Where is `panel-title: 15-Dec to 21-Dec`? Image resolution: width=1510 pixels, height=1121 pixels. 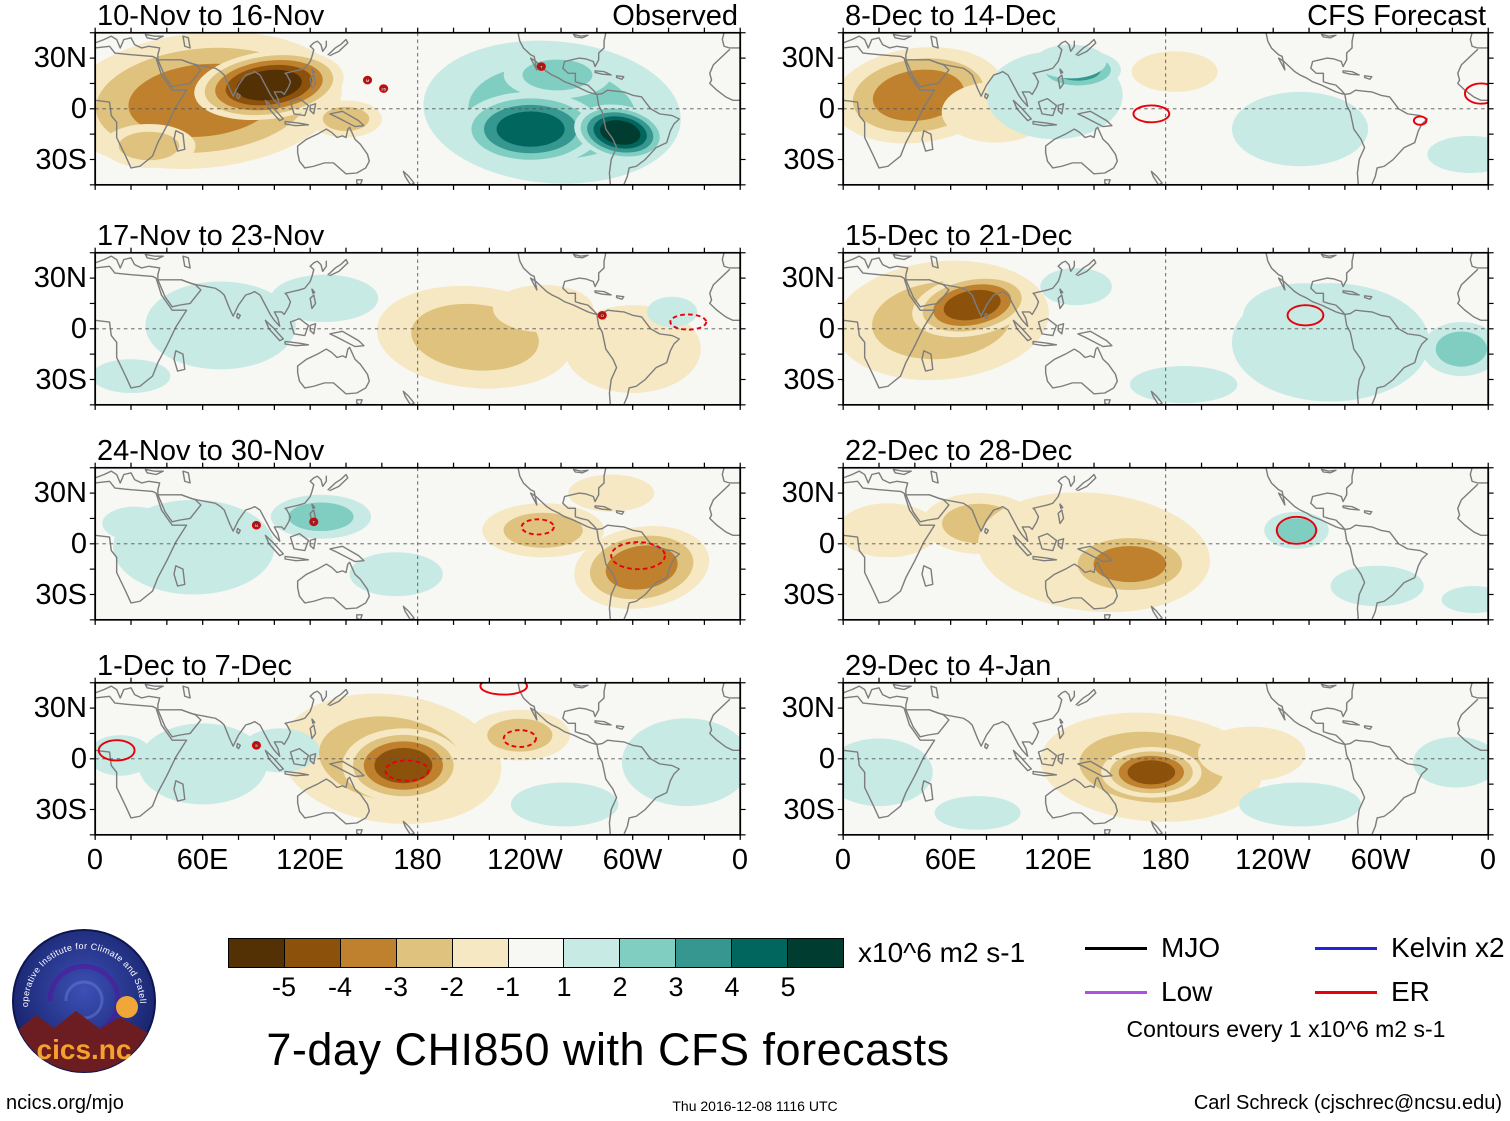
panel-title: 15-Dec to 21-Dec is located at coordinates (959, 236).